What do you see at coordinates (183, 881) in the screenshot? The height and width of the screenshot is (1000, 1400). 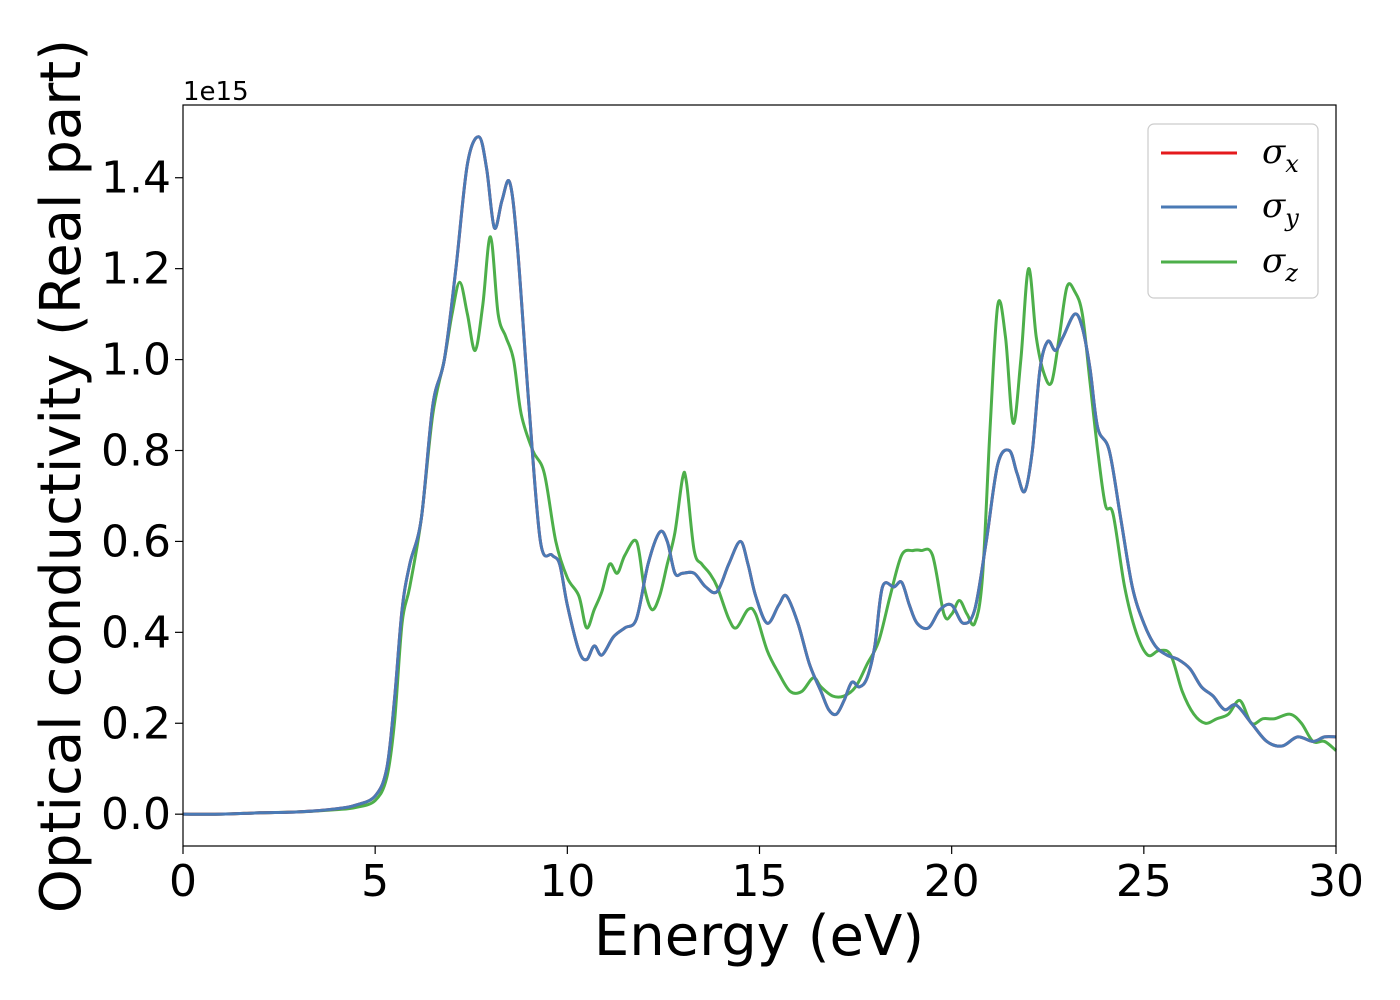 I see `x-tick-label: 0` at bounding box center [183, 881].